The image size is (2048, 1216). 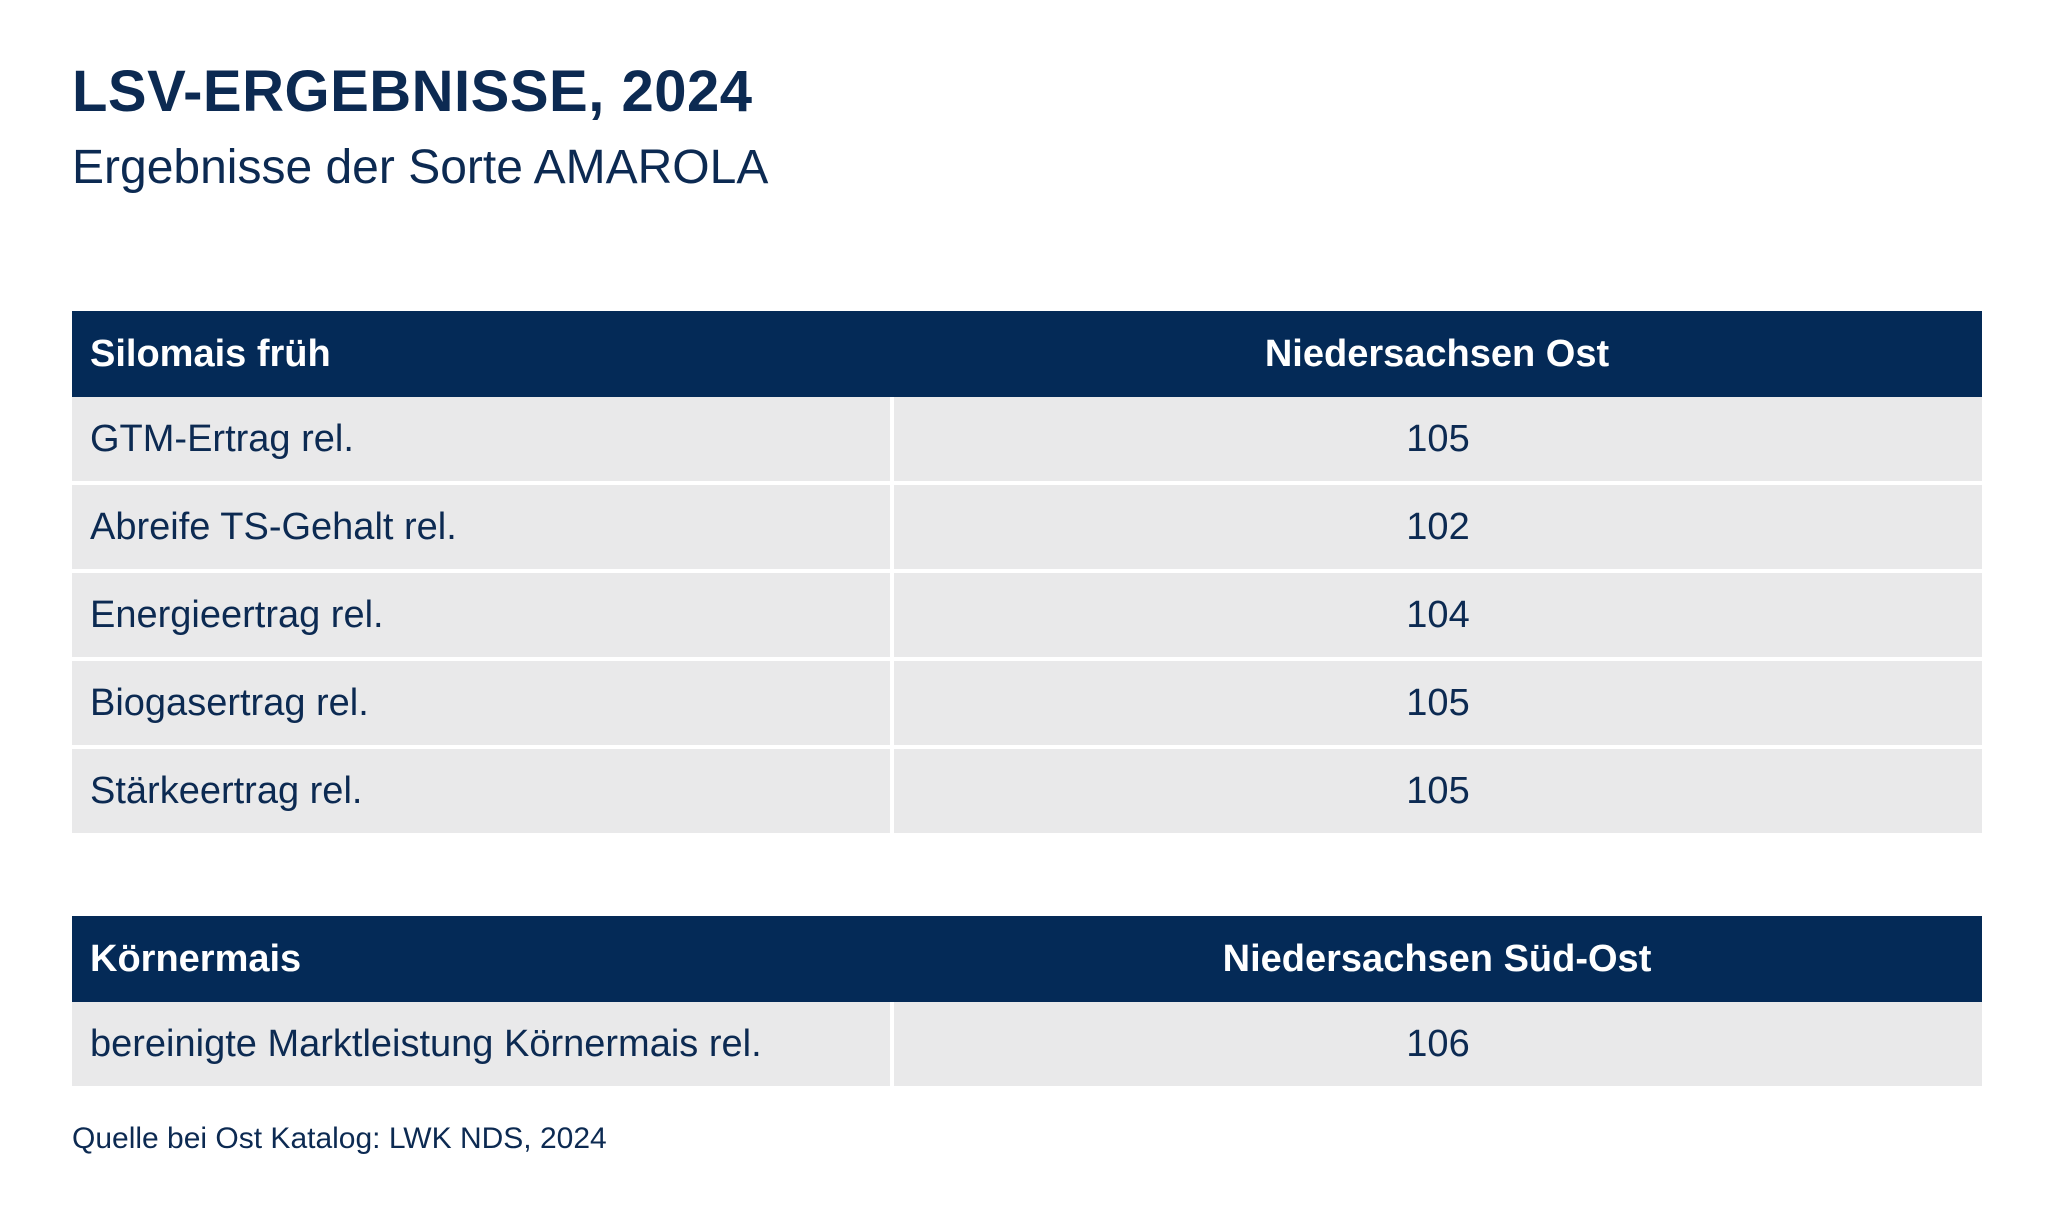 I want to click on row-label: Abreife TS-Gehalt rel., so click(x=483, y=528).